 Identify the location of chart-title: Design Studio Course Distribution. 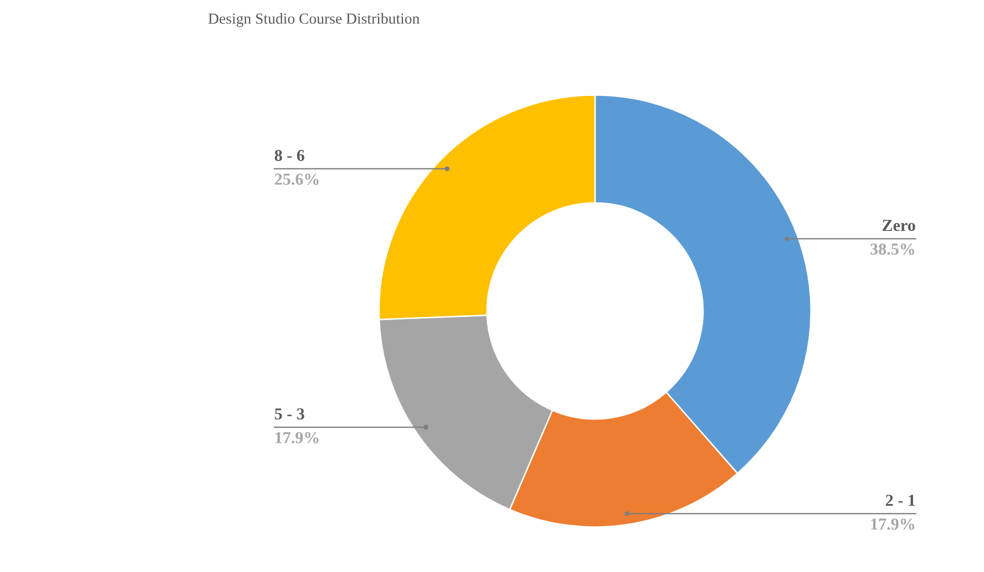
(314, 20).